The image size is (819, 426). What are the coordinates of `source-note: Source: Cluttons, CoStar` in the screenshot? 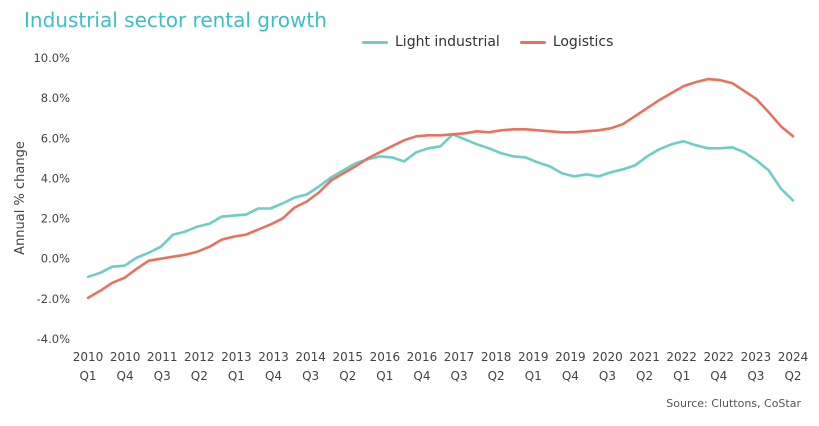 It's located at (733, 403).